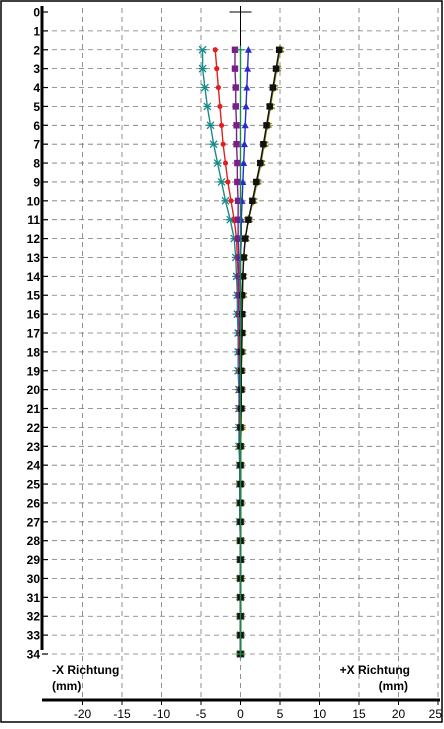  What do you see at coordinates (34, 315) in the screenshot?
I see `y-tick-label: 16` at bounding box center [34, 315].